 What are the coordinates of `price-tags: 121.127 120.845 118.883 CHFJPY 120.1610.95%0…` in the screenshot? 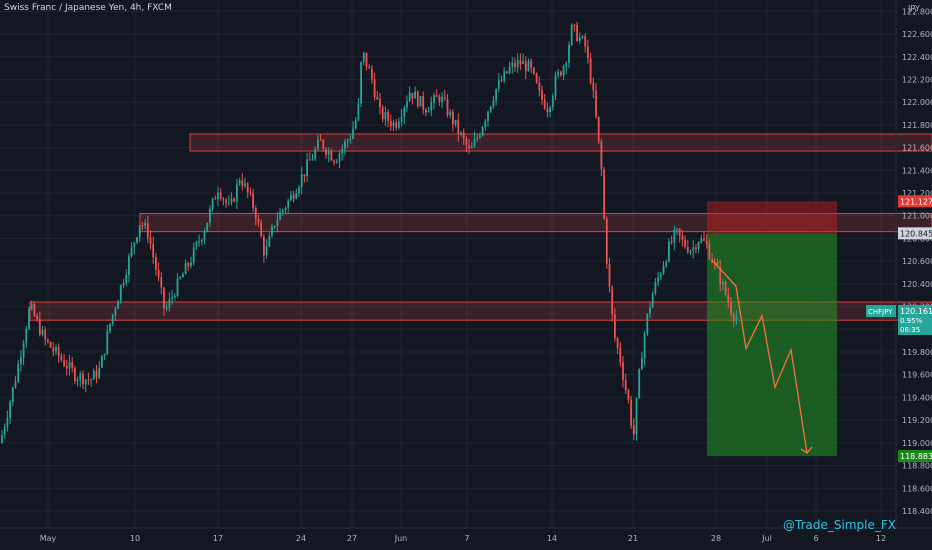 It's located at (899, 329).